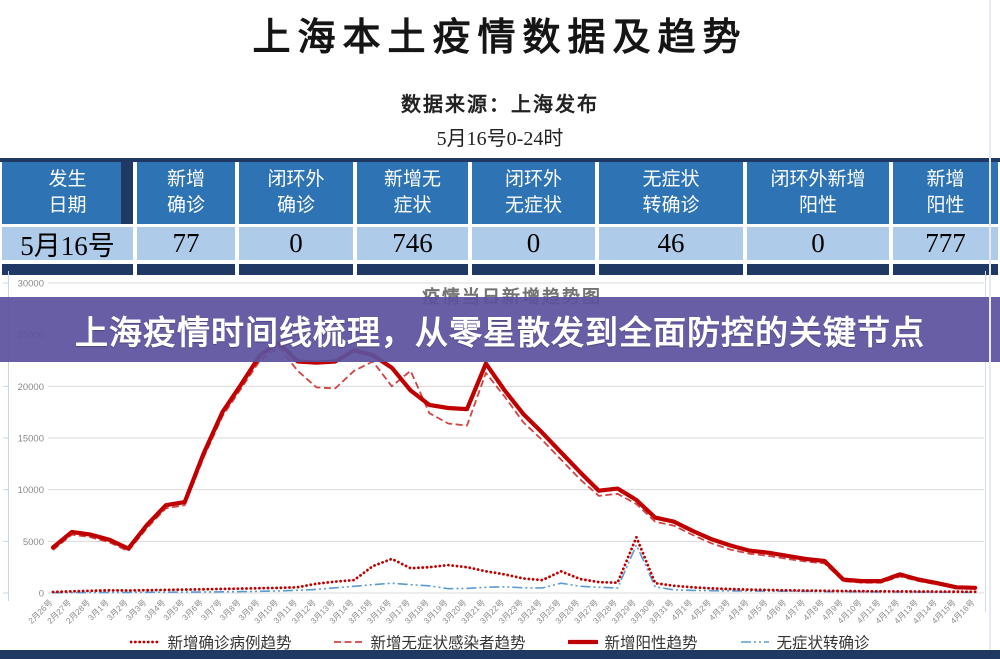 The width and height of the screenshot is (1000, 659). What do you see at coordinates (155, 610) in the screenshot?
I see `x-axis-label: 3月4号` at bounding box center [155, 610].